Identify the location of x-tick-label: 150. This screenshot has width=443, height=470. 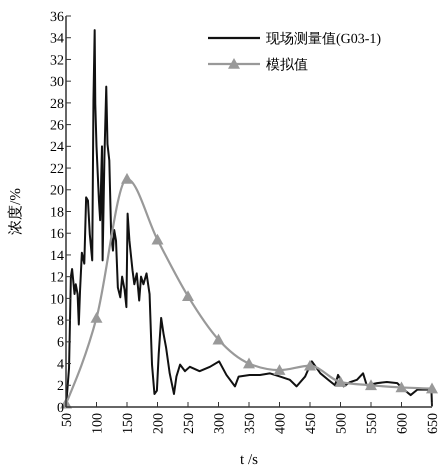
(128, 423).